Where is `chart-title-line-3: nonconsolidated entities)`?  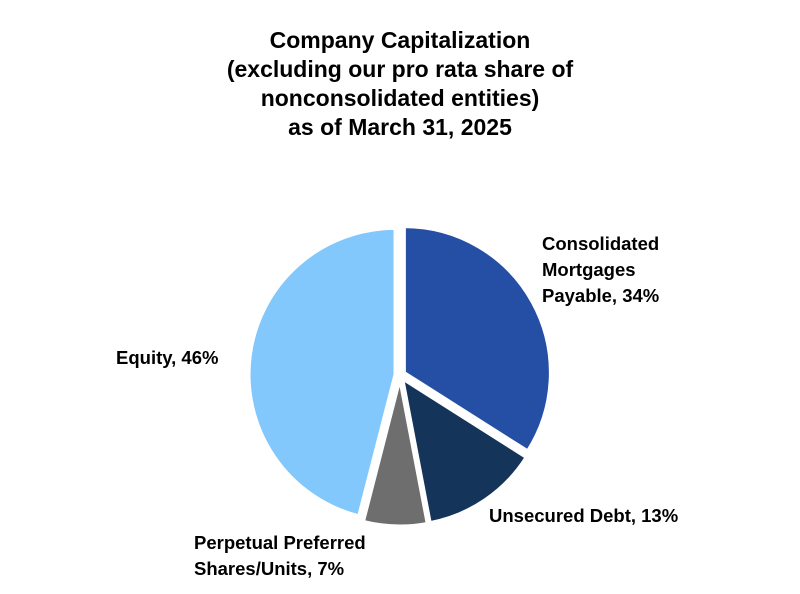 chart-title-line-3: nonconsolidated entities) is located at coordinates (400, 98).